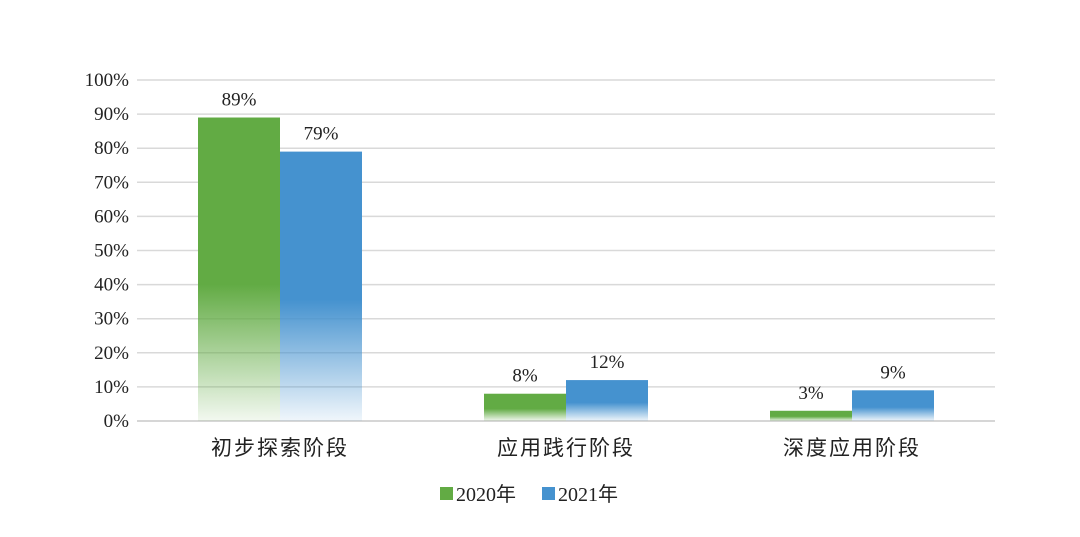 This screenshot has width=1080, height=537. What do you see at coordinates (588, 494) in the screenshot?
I see `legend-label: 2021年` at bounding box center [588, 494].